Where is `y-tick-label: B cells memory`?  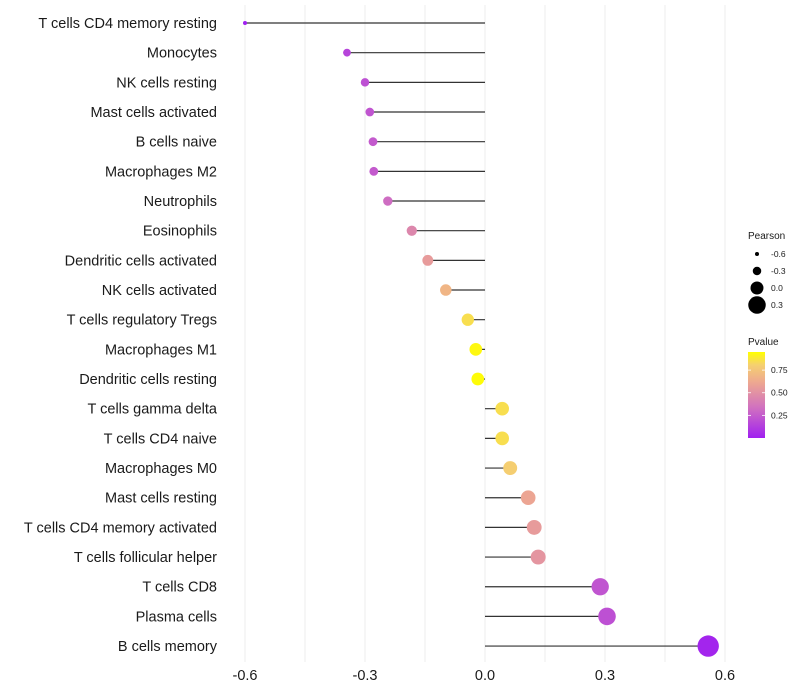
y-tick-label: B cells memory is located at coordinates (168, 647).